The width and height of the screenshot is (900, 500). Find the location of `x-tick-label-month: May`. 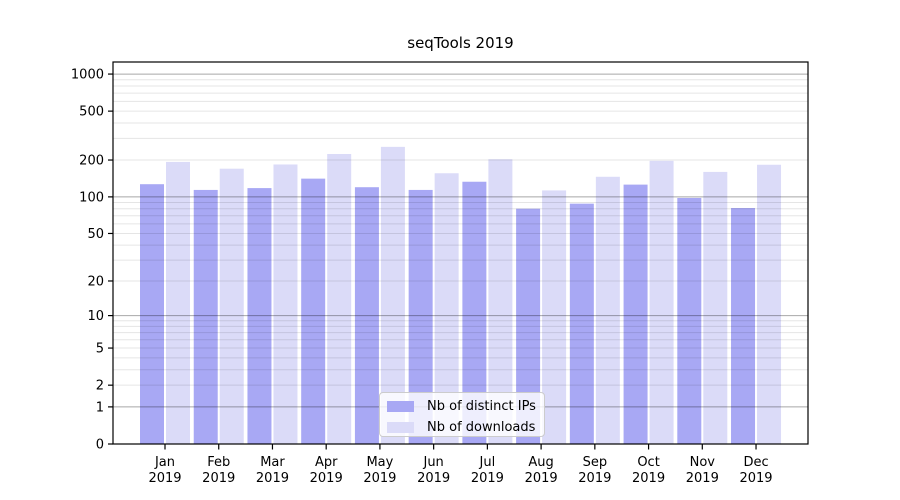

x-tick-label-month: May is located at coordinates (379, 462).